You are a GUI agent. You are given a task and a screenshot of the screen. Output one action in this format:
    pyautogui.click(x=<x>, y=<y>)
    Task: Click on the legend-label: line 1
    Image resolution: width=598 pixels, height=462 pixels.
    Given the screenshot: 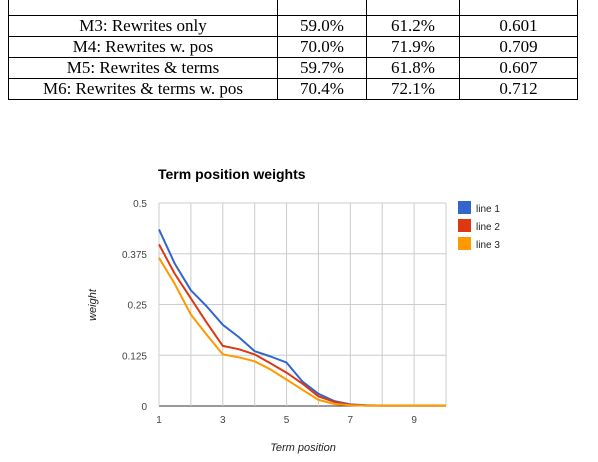 What is the action you would take?
    pyautogui.click(x=488, y=209)
    